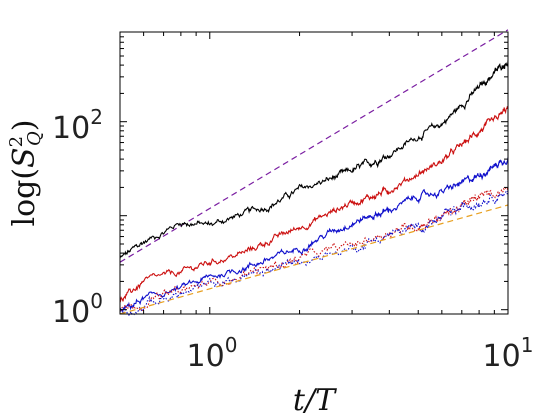 Image resolution: width=560 pixels, height=420 pixels. Describe the element at coordinates (25, 172) in the screenshot. I see `y-axis-label: log(S2Q)` at that location.